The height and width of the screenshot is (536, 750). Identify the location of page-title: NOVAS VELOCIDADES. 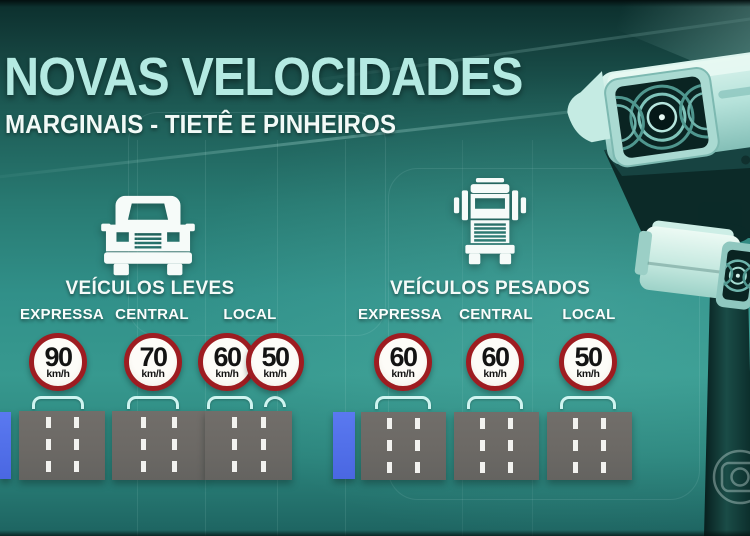
(263, 77).